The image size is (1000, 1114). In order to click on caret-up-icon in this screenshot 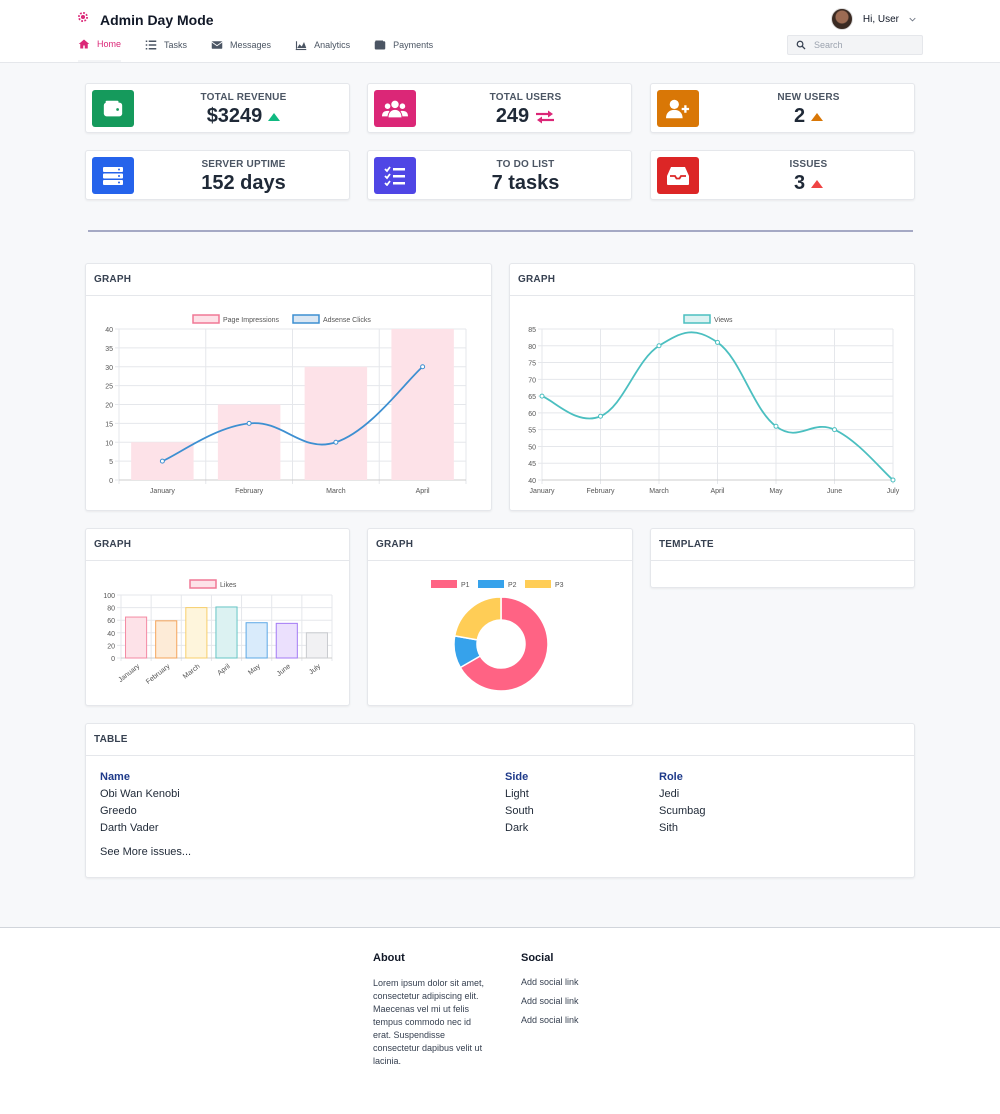, I will do `click(817, 116)`.